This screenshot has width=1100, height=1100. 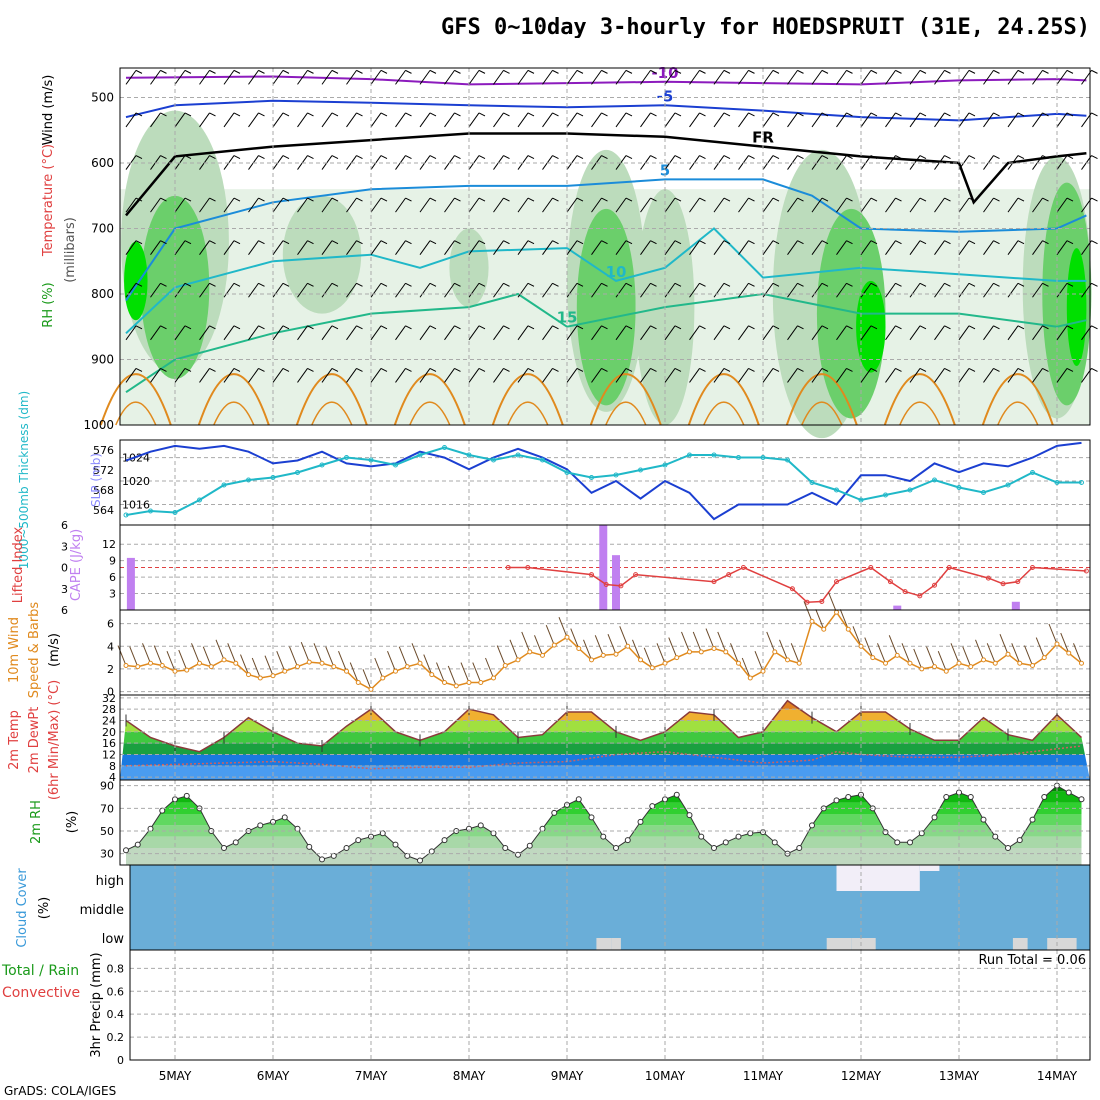 What do you see at coordinates (109, 732) in the screenshot?
I see `temp-tick: 20` at bounding box center [109, 732].